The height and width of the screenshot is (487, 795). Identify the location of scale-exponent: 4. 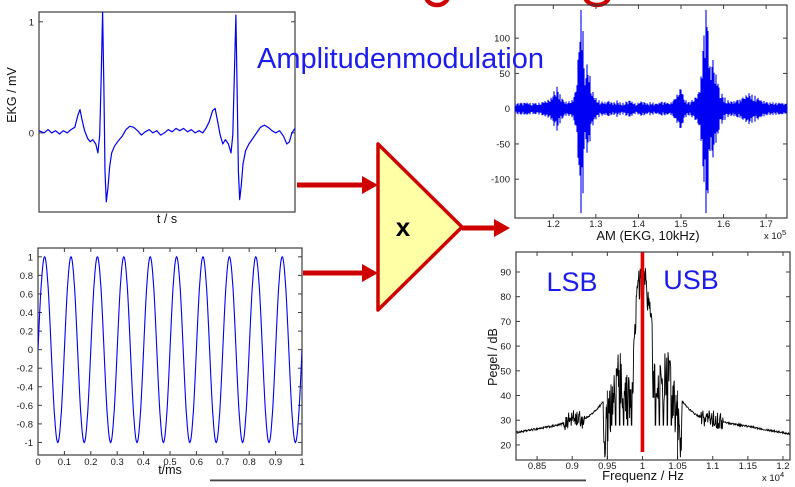
(782, 474).